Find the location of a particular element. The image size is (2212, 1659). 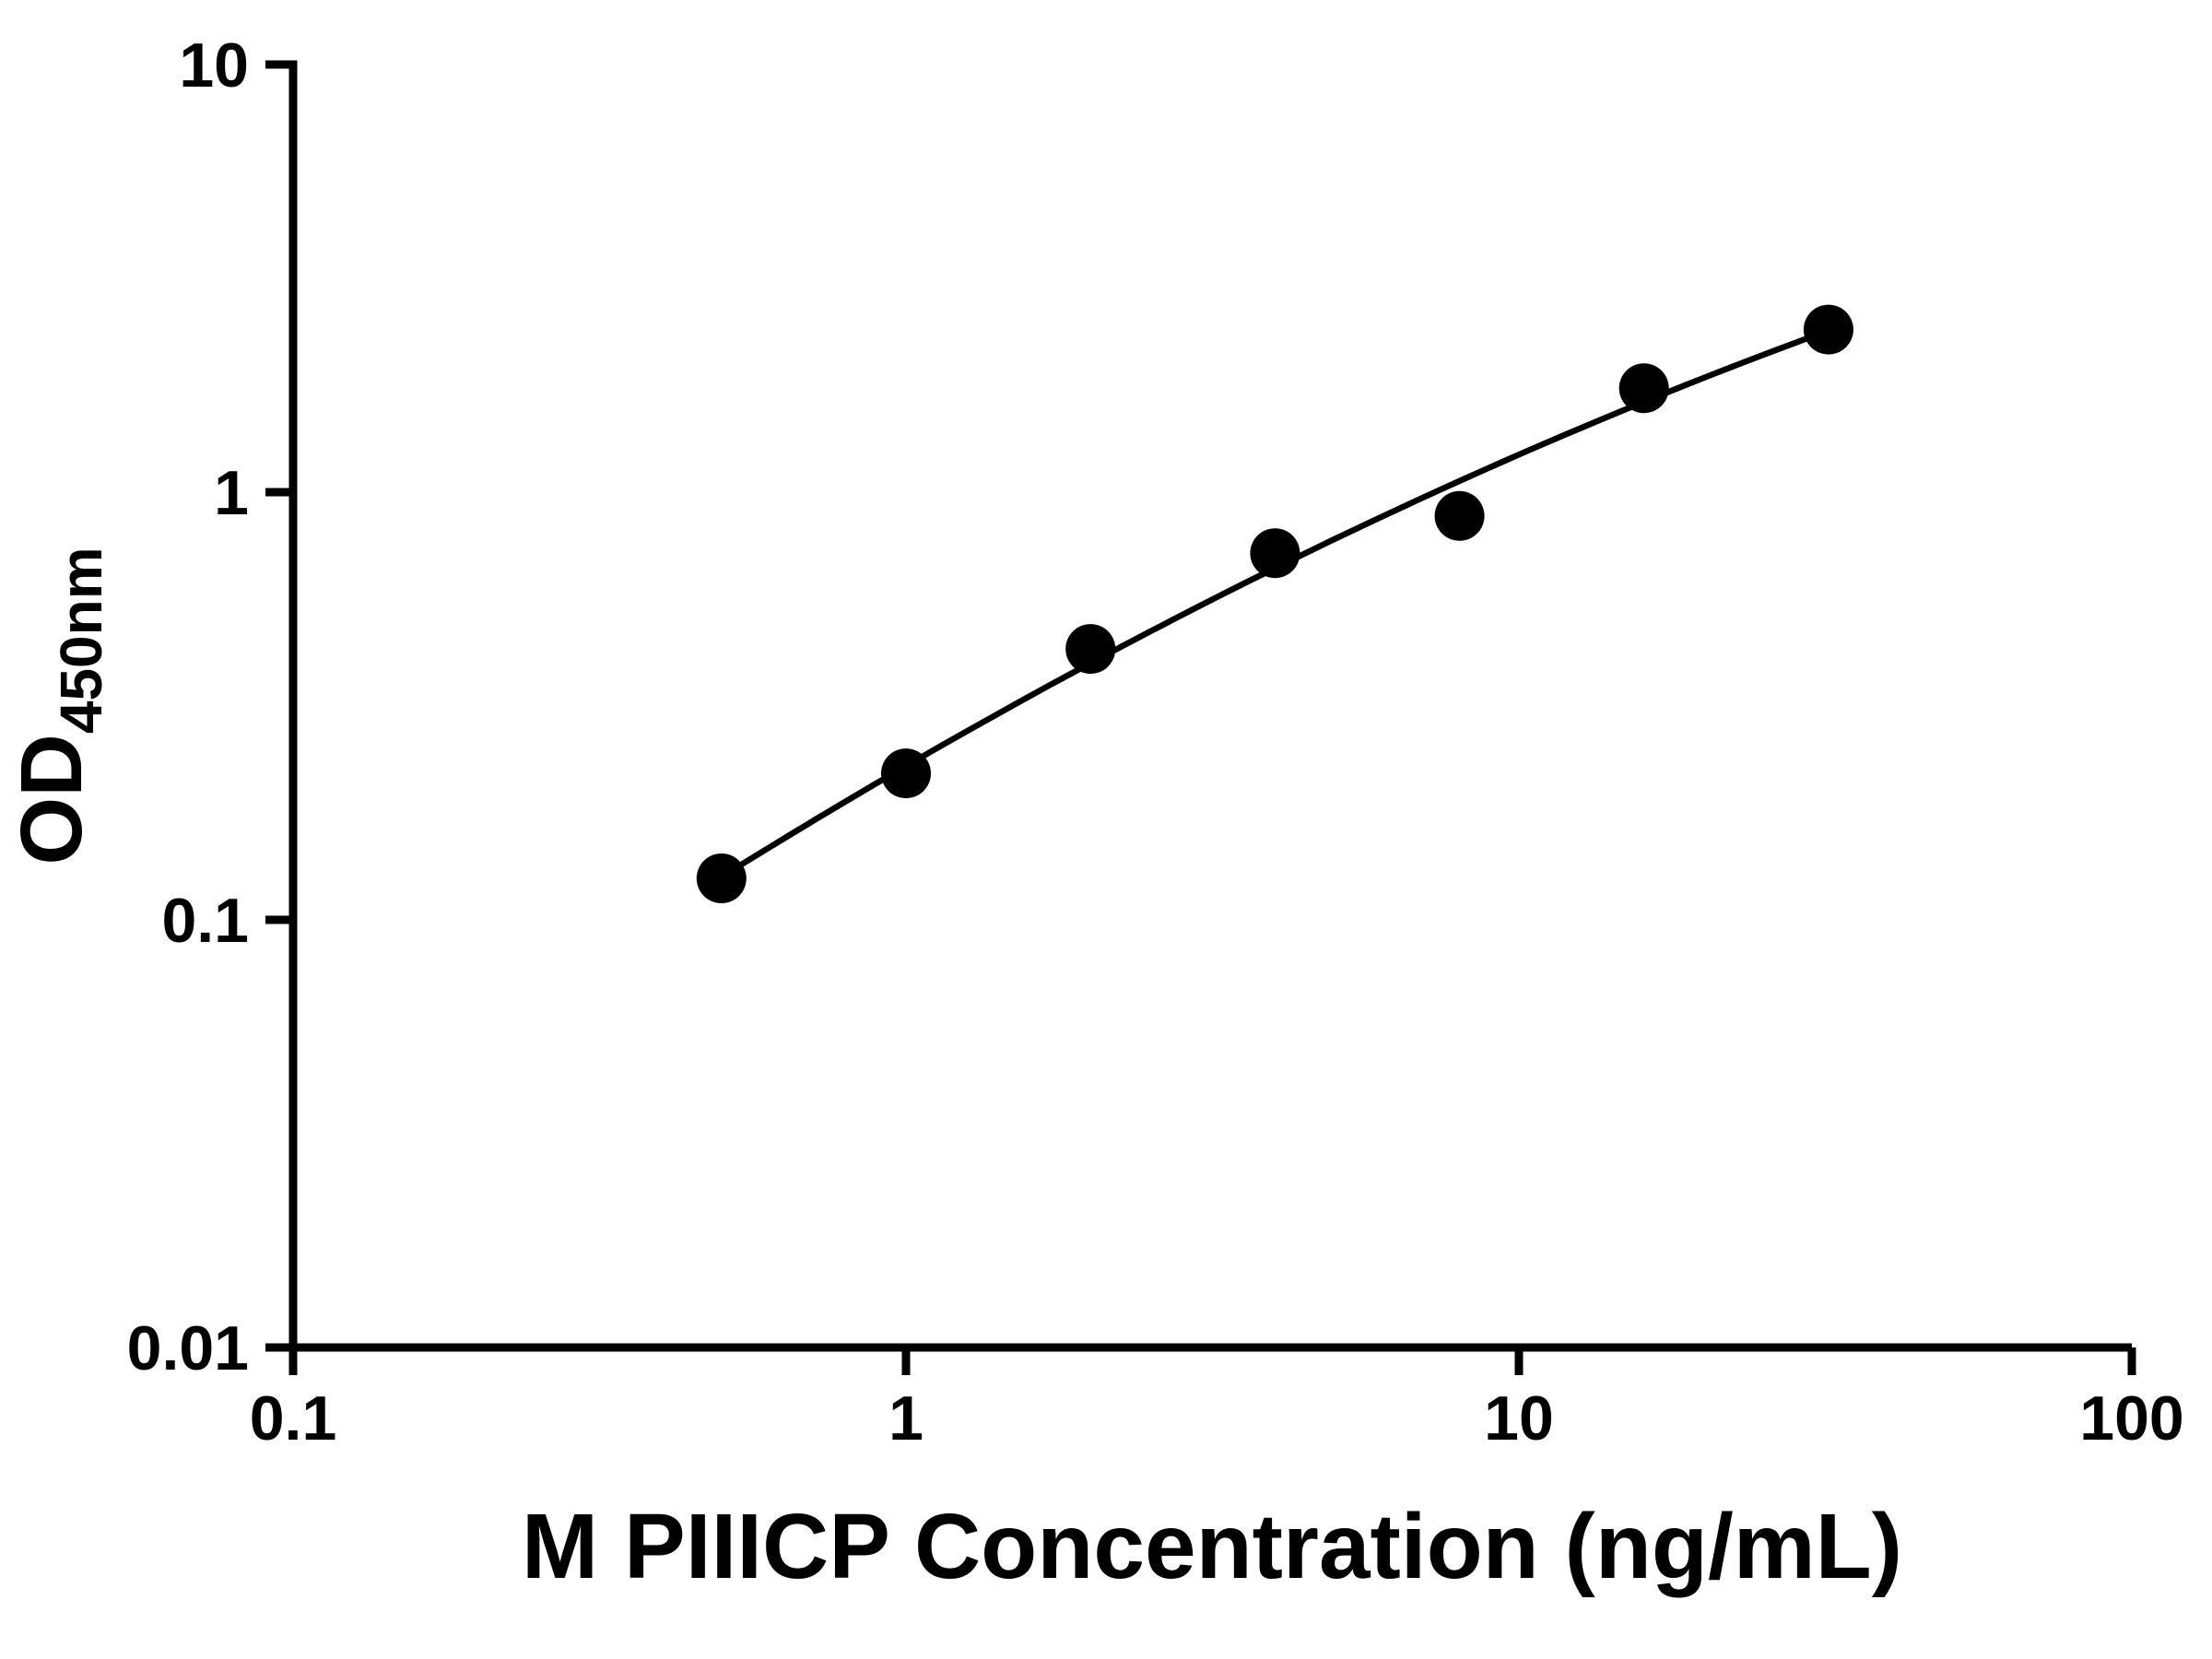

y-tick-label: 0.01 is located at coordinates (188, 1348).